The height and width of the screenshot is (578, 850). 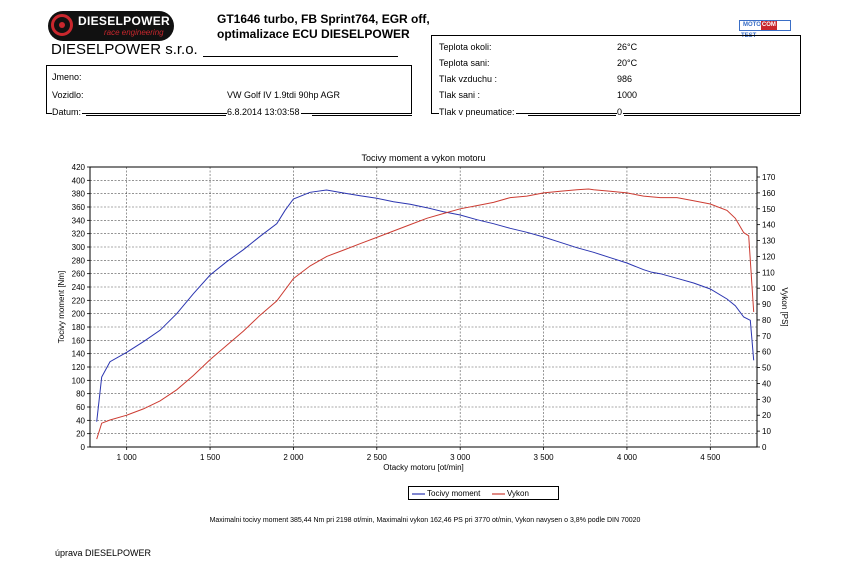 What do you see at coordinates (313, 34) in the screenshot?
I see `report-title-line2: optimalizace ECU DIESELPOWER` at bounding box center [313, 34].